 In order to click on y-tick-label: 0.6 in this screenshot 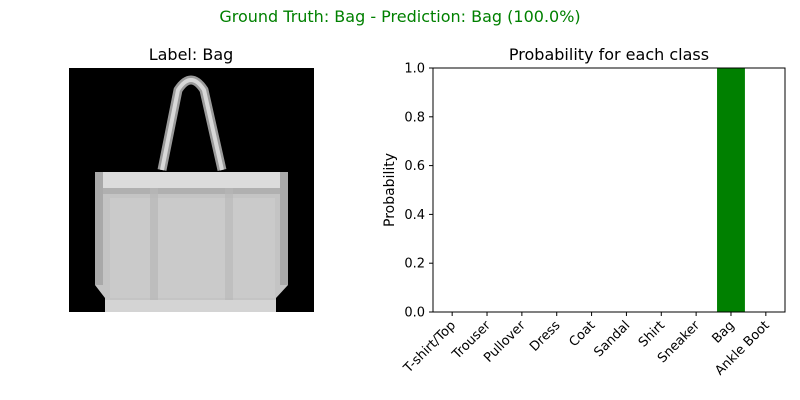, I will do `click(414, 166)`.